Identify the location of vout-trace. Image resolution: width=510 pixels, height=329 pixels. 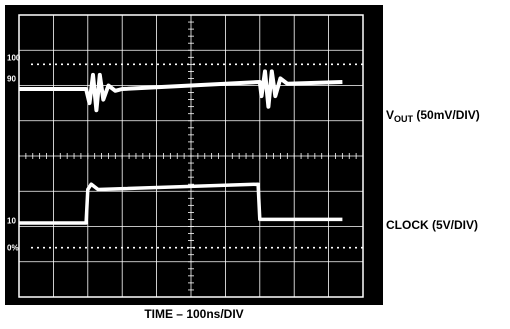
(181, 91).